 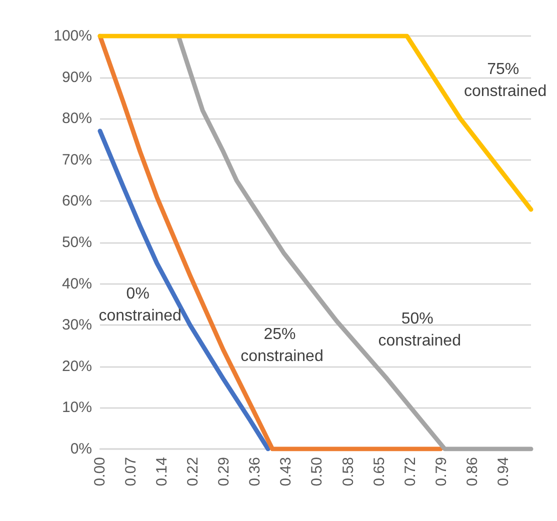 I want to click on y-tick-label: 20%, so click(x=77, y=366).